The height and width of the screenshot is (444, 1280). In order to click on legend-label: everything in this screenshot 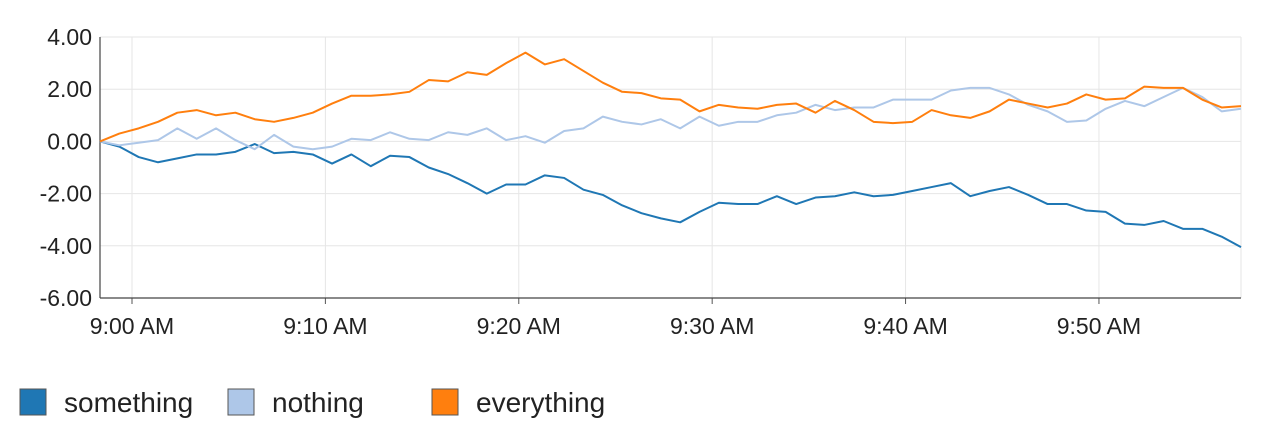, I will do `click(540, 402)`.